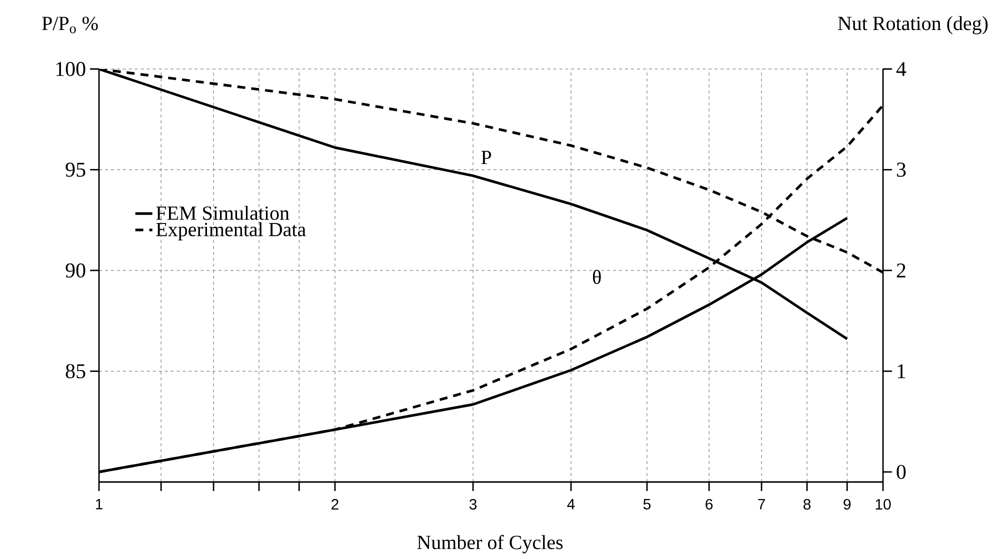 The image size is (996, 559). I want to click on x-tick-label: 1, so click(99, 504).